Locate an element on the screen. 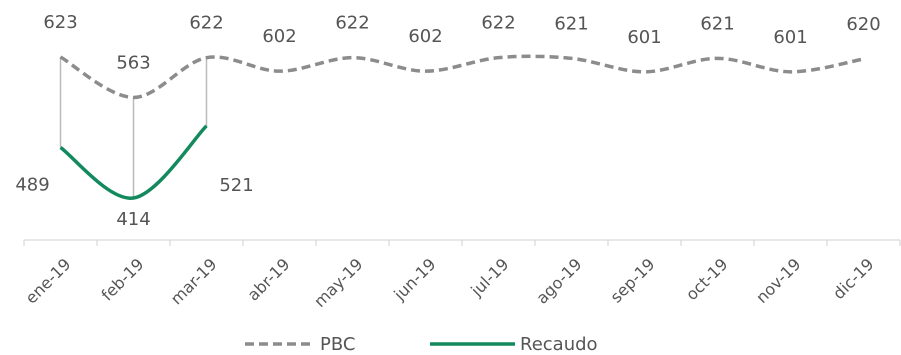 The image size is (901, 355). x-tick-label: abr-19 is located at coordinates (269, 280).